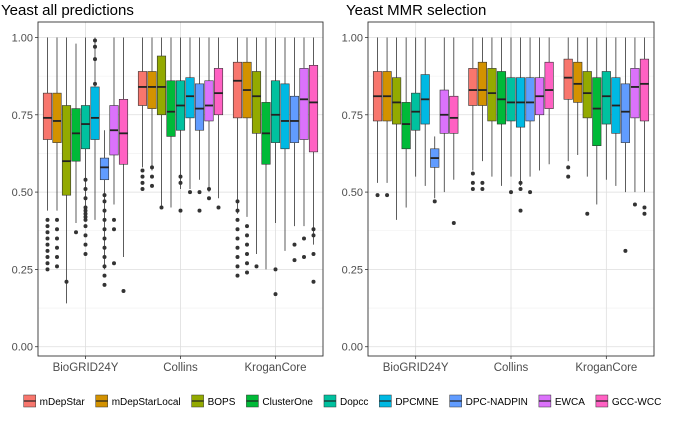  What do you see at coordinates (218, 92) in the screenshot?
I see `box-gcc-wcc-collins-iqr` at bounding box center [218, 92].